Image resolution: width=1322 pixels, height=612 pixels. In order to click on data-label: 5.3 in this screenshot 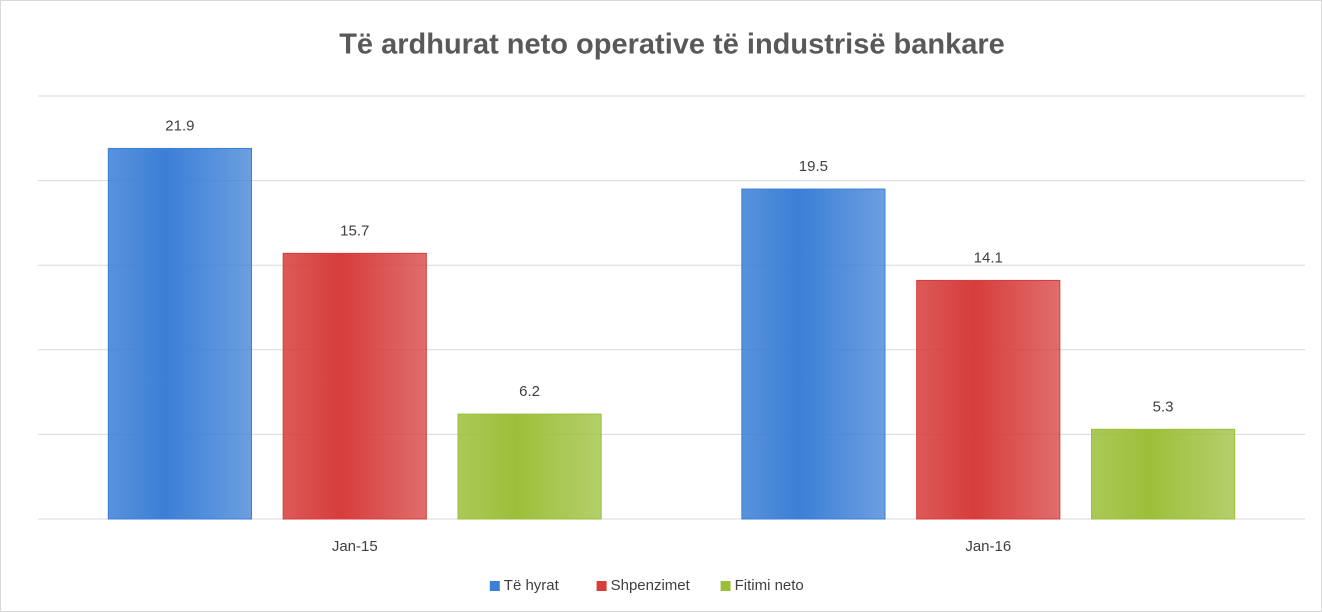, I will do `click(1163, 406)`.